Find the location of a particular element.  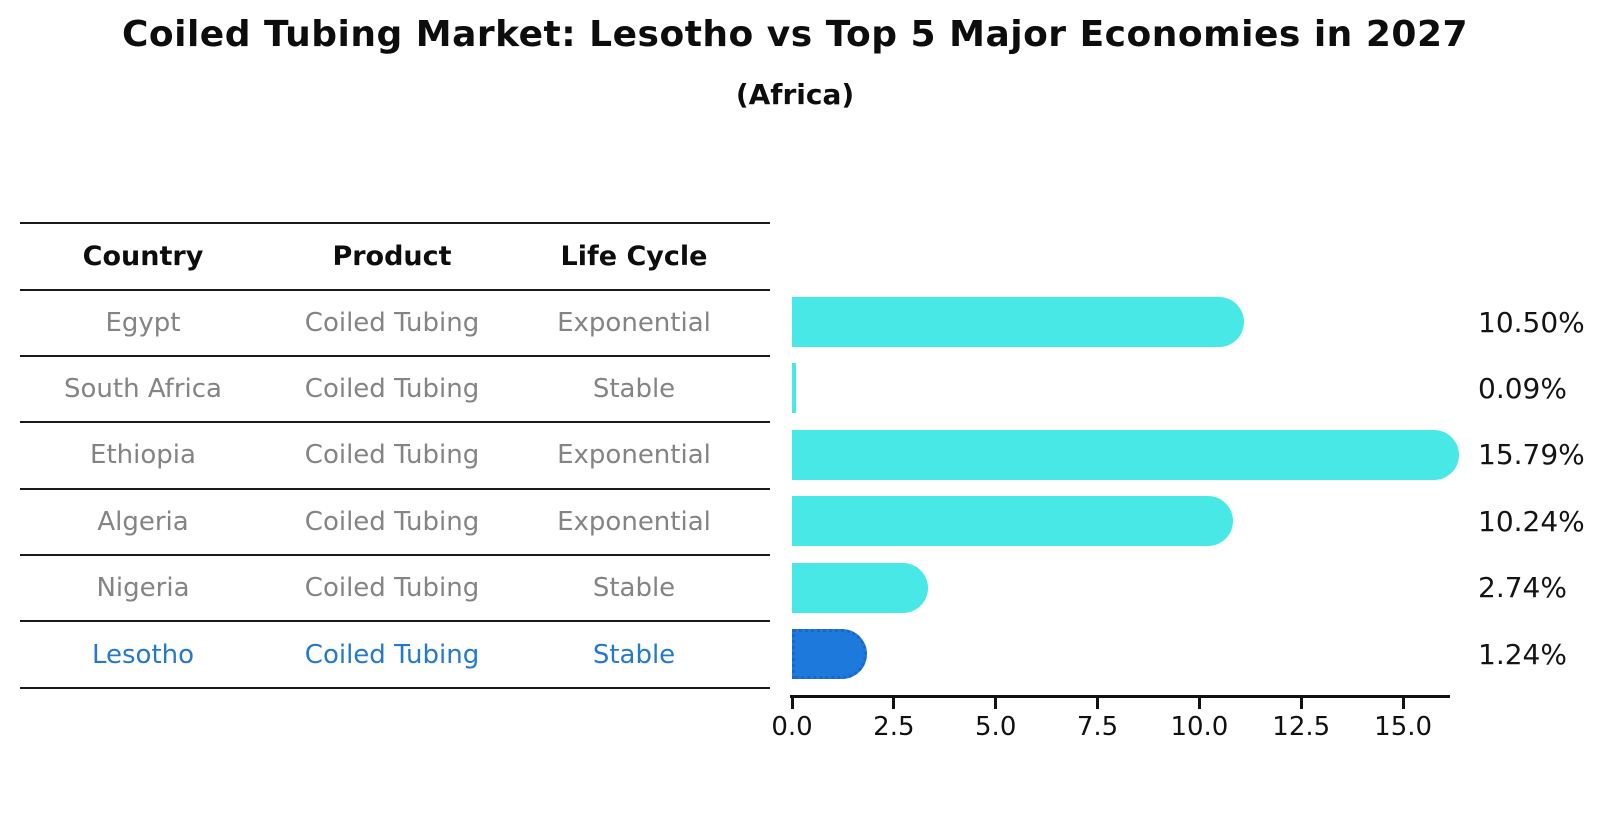

bar-lesotho is located at coordinates (829, 654).